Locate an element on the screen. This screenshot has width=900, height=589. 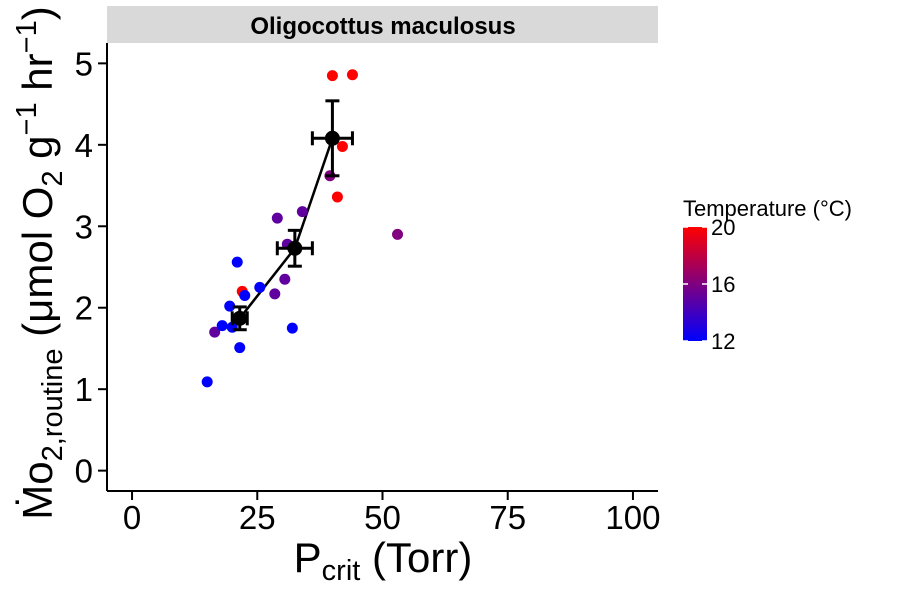
y-axis-title-hr: hr is located at coordinates (37, 77).